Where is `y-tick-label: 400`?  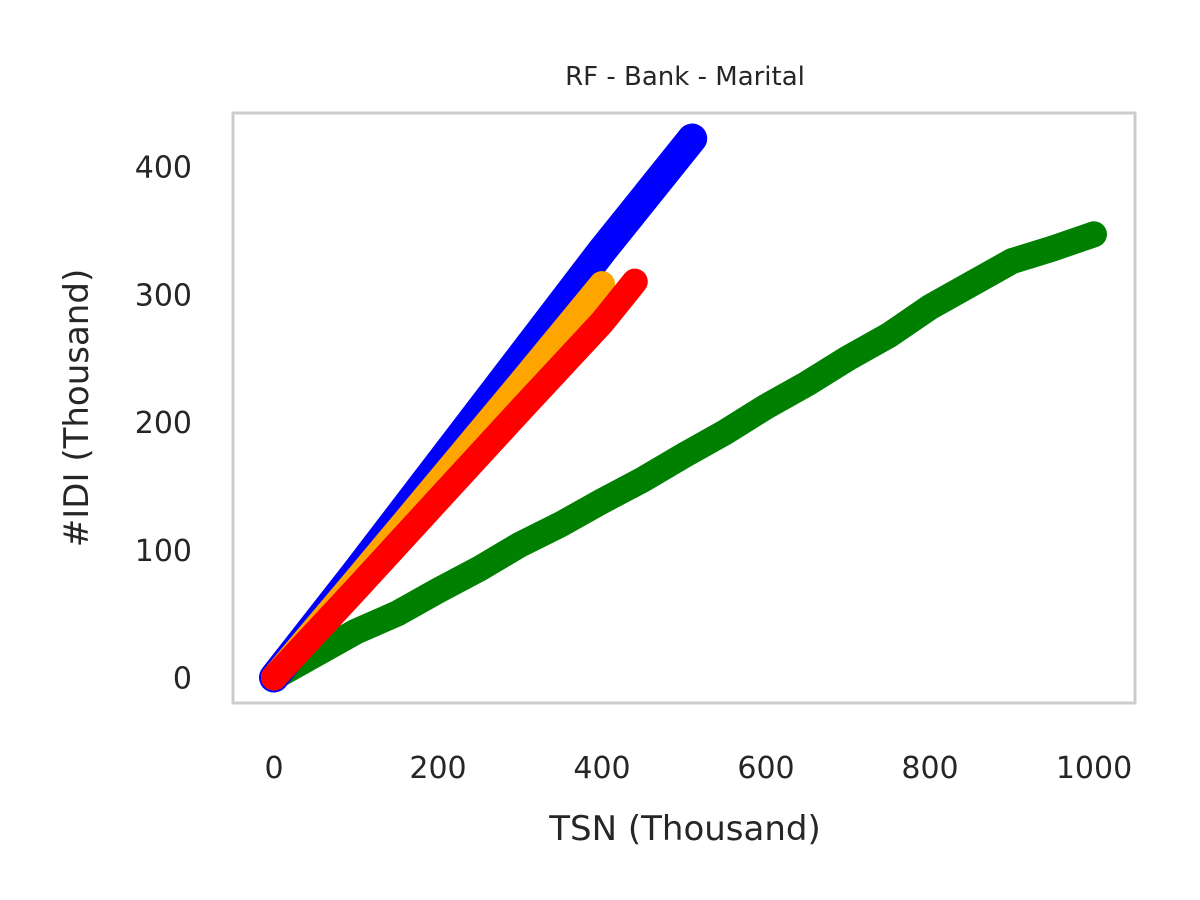
y-tick-label: 400 is located at coordinates (163, 168).